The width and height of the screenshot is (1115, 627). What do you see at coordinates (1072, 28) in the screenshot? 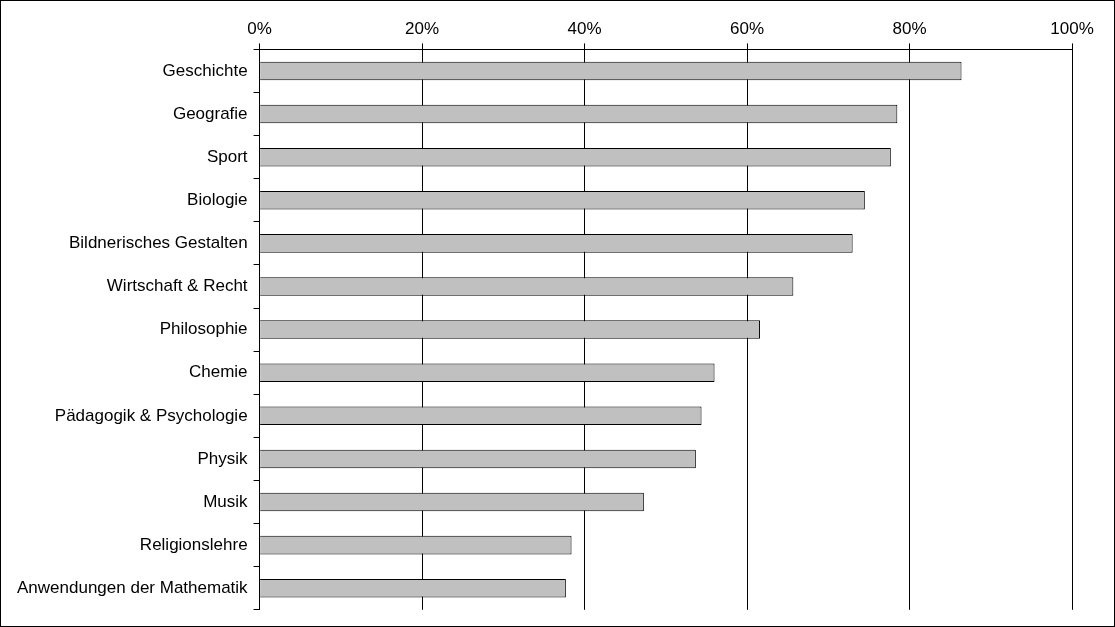
I see `x-tick-label: 100%` at bounding box center [1072, 28].